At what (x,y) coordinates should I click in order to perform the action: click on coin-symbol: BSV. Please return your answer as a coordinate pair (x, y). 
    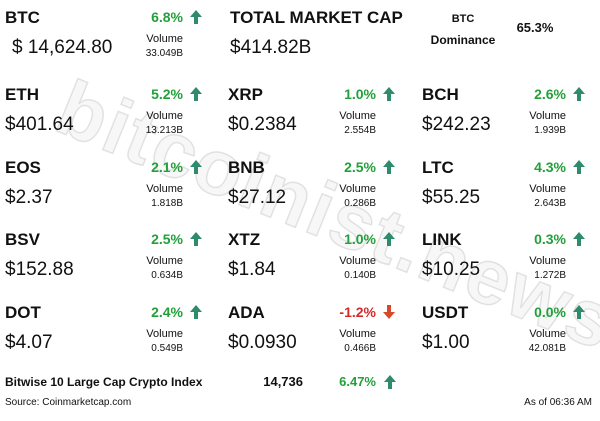
    Looking at the image, I should click on (22, 240).